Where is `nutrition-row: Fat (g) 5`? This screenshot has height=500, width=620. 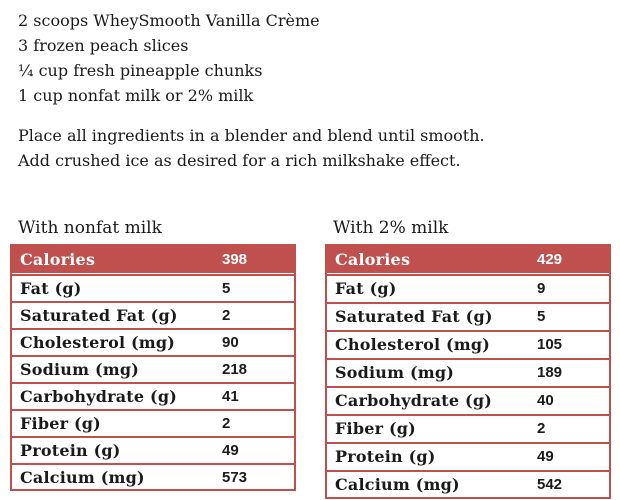 nutrition-row: Fat (g) 5 is located at coordinates (153, 287).